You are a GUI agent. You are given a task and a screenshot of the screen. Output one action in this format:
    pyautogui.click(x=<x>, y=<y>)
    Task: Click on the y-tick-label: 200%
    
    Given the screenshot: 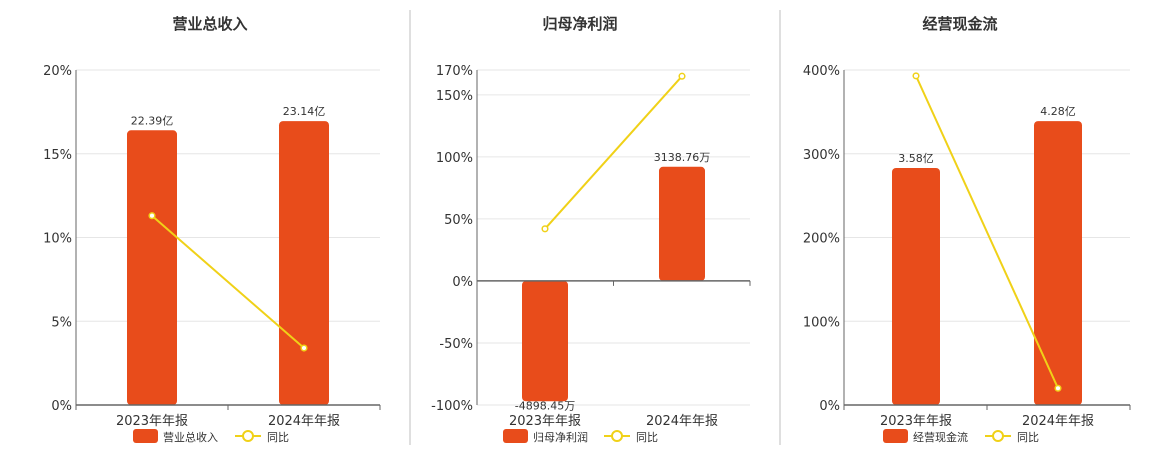 What is the action you would take?
    pyautogui.click(x=821, y=239)
    